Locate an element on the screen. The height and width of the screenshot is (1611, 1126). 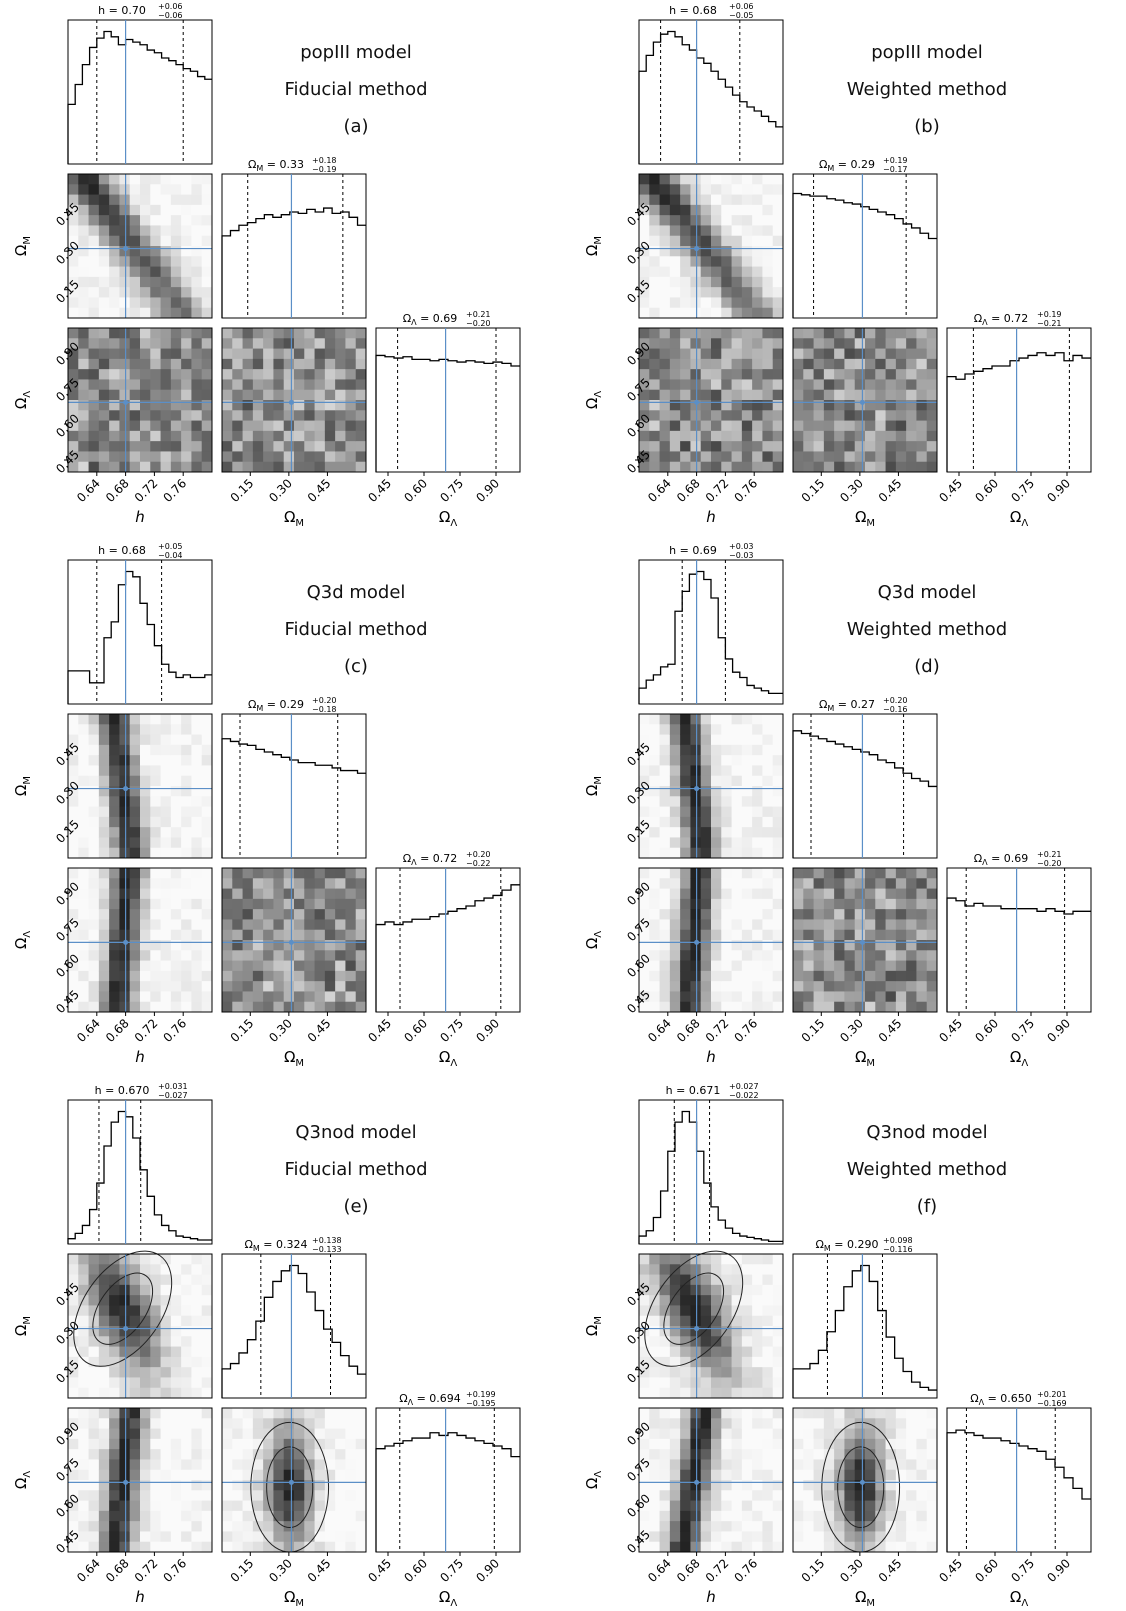
y-axis-label: ΩΛ is located at coordinates (22, 400).